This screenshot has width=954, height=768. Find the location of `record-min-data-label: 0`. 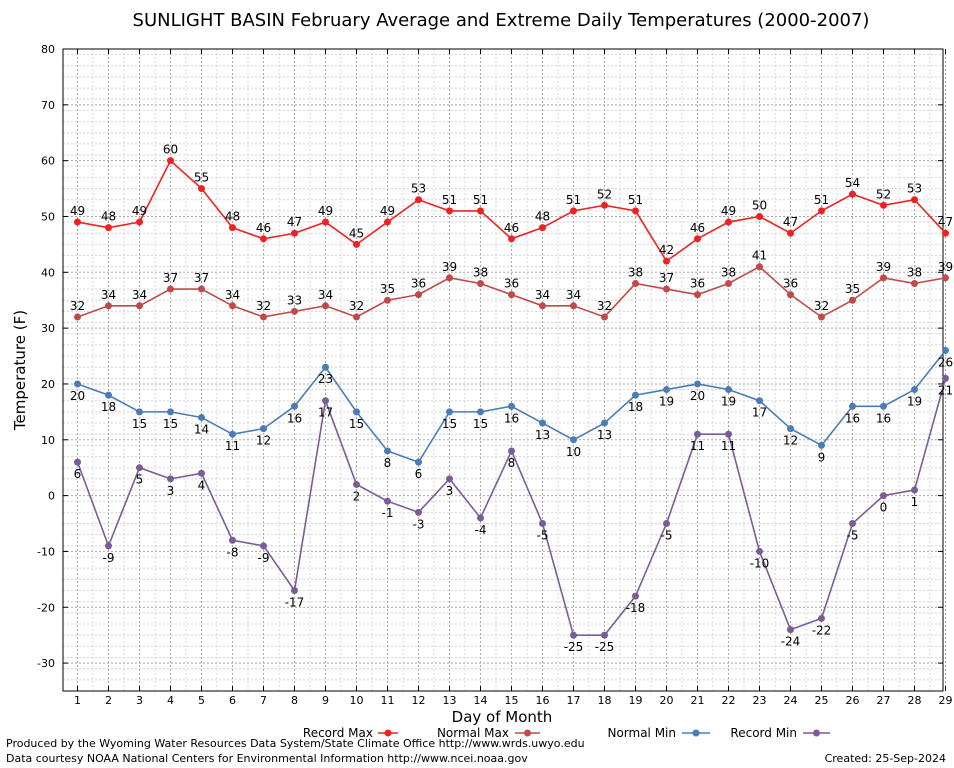

record-min-data-label: 0 is located at coordinates (884, 508).